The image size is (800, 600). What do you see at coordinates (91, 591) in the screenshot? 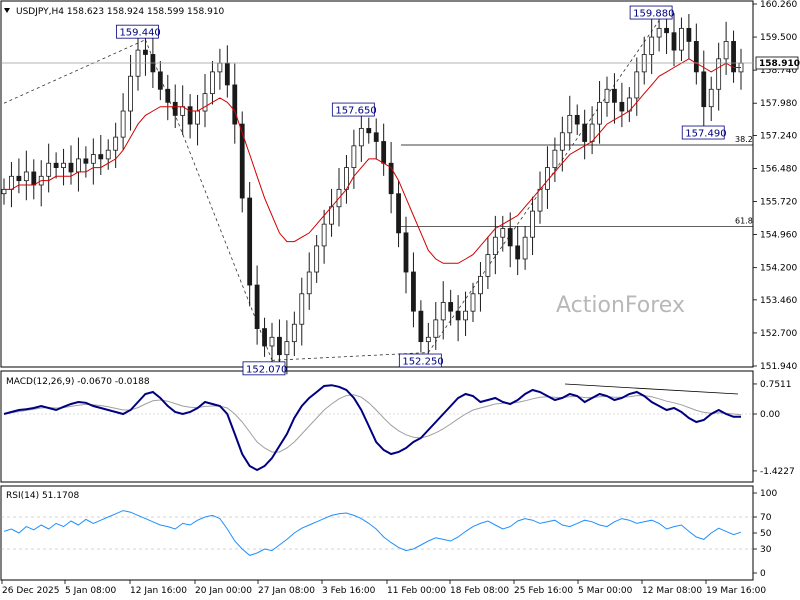
I see `time-tick-label: 5 Jan 08:00` at bounding box center [91, 591].